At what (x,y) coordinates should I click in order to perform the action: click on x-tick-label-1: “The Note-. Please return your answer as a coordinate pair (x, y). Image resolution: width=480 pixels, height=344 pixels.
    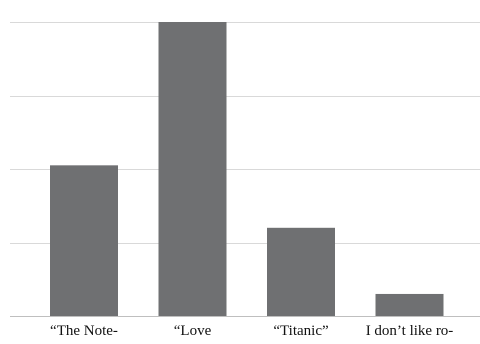
    Looking at the image, I should click on (84, 331).